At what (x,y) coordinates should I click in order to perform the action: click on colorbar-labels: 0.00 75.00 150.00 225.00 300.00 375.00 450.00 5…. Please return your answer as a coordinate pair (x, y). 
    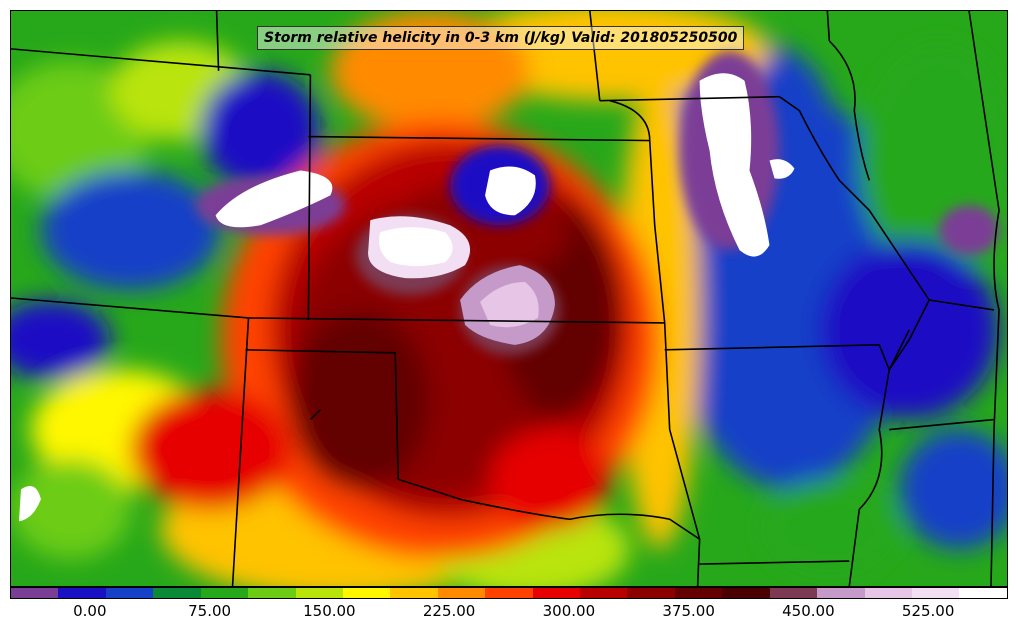
    Looking at the image, I should click on (509, 613).